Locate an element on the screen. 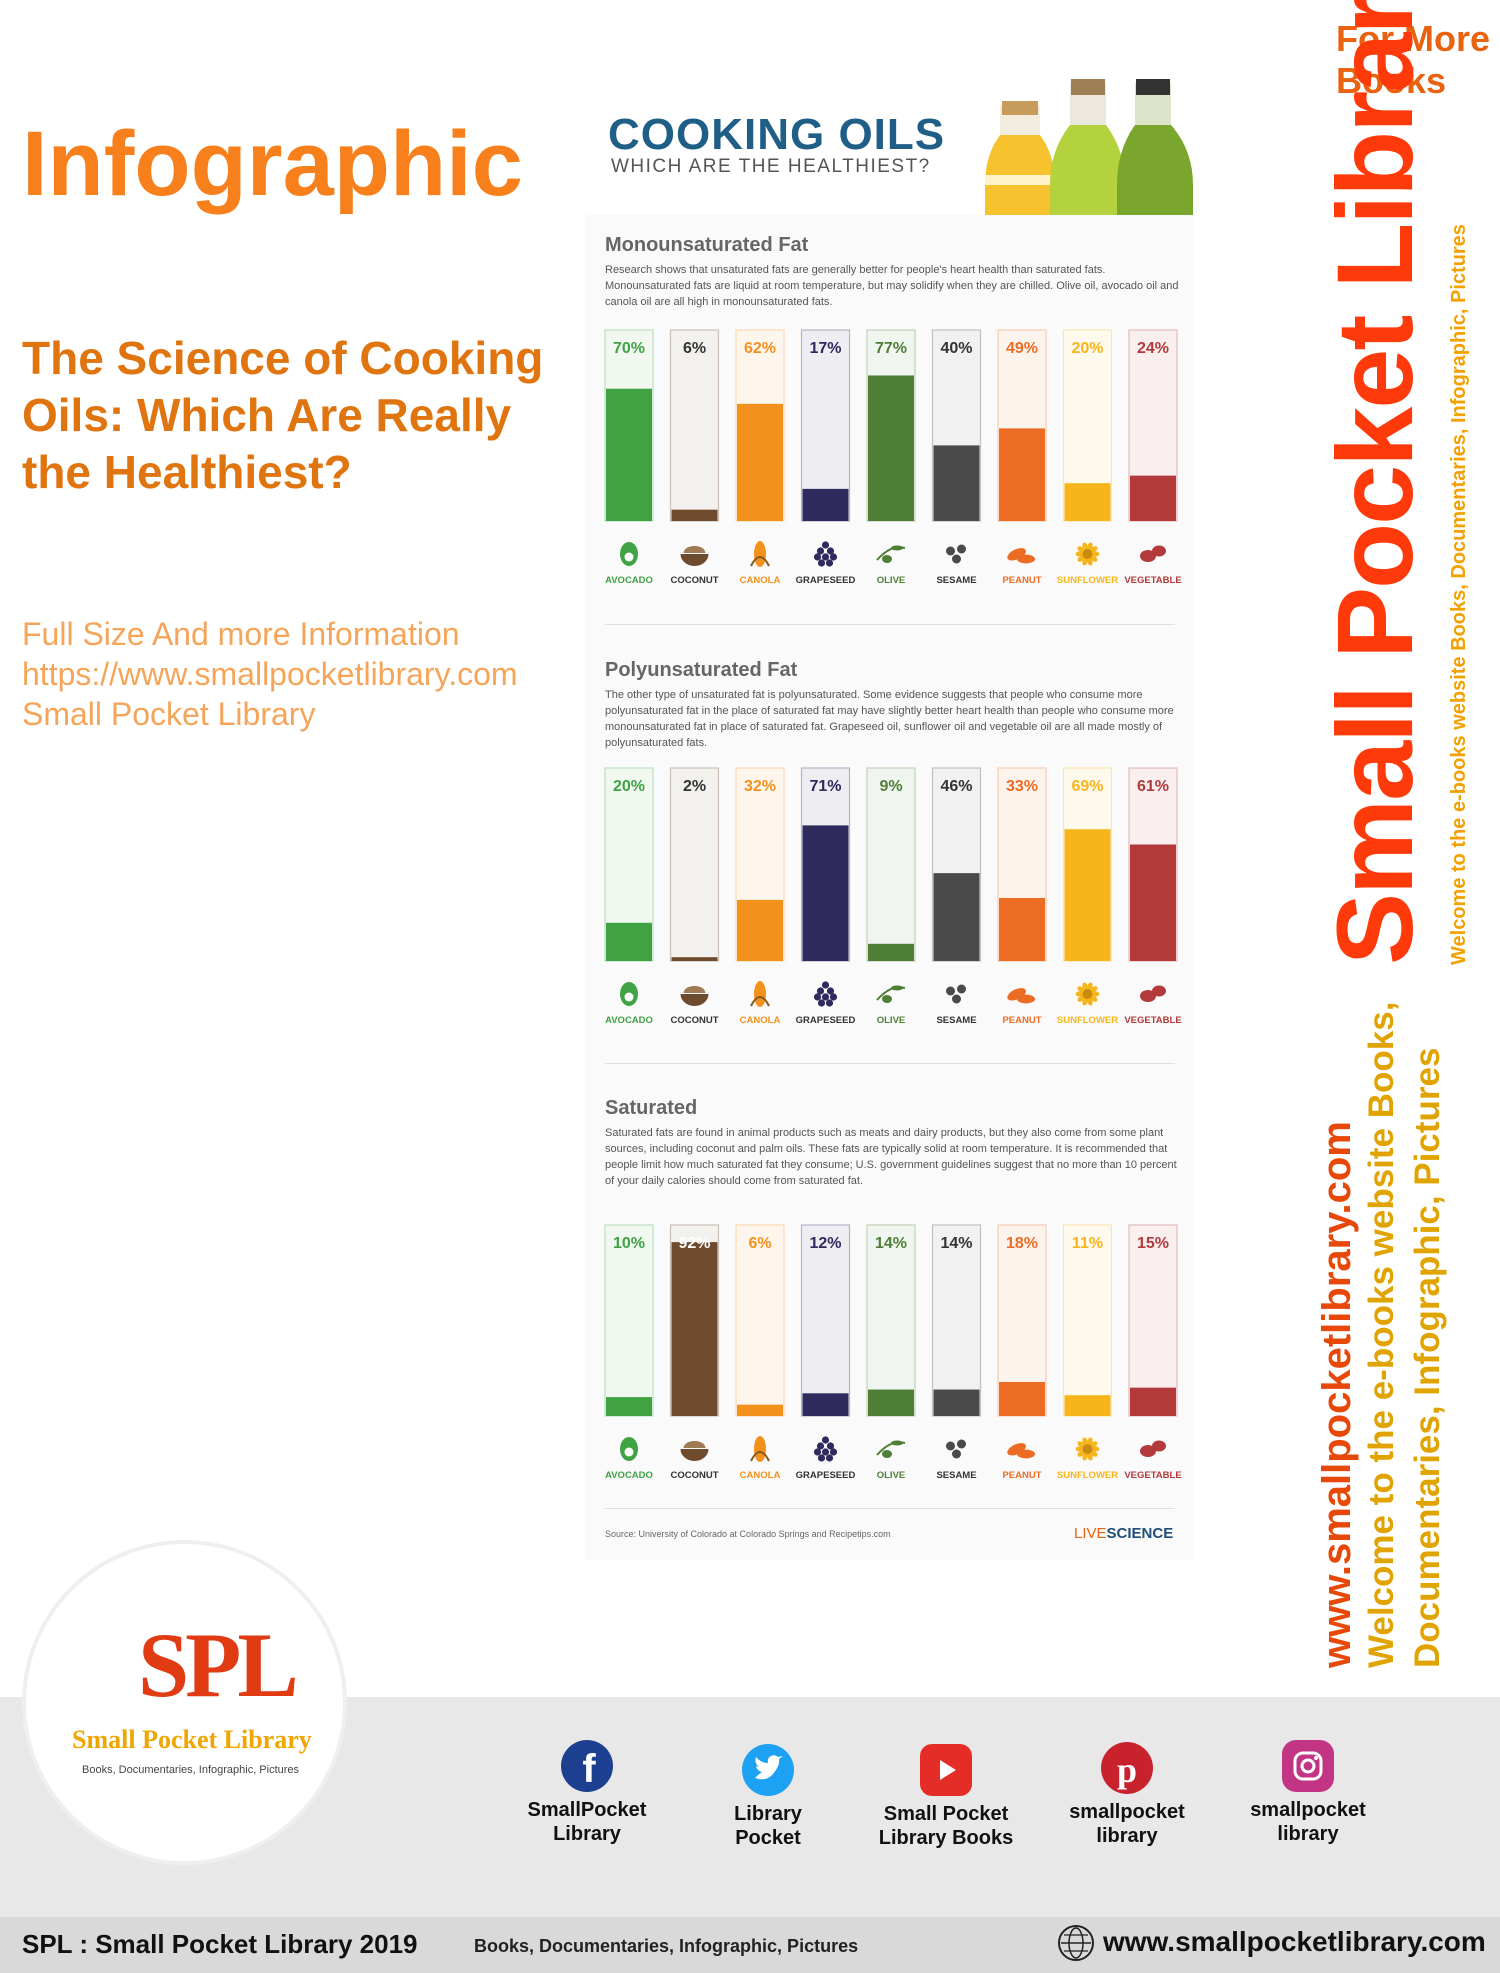 Image resolution: width=1500 pixels, height=1973 pixels. logo-name: Small Pocket Library is located at coordinates (192, 1739).